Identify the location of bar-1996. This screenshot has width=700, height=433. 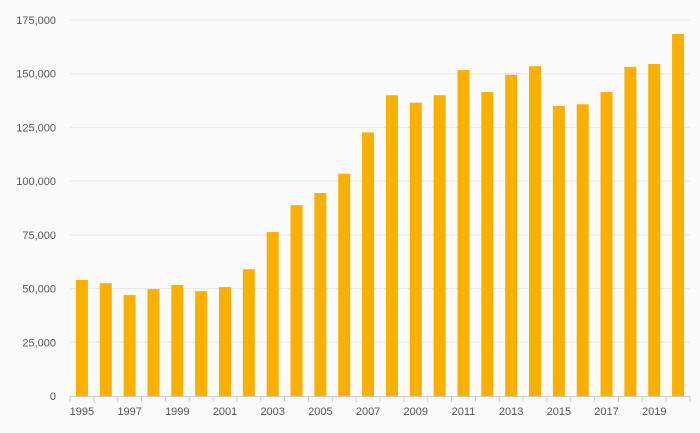
(105, 339).